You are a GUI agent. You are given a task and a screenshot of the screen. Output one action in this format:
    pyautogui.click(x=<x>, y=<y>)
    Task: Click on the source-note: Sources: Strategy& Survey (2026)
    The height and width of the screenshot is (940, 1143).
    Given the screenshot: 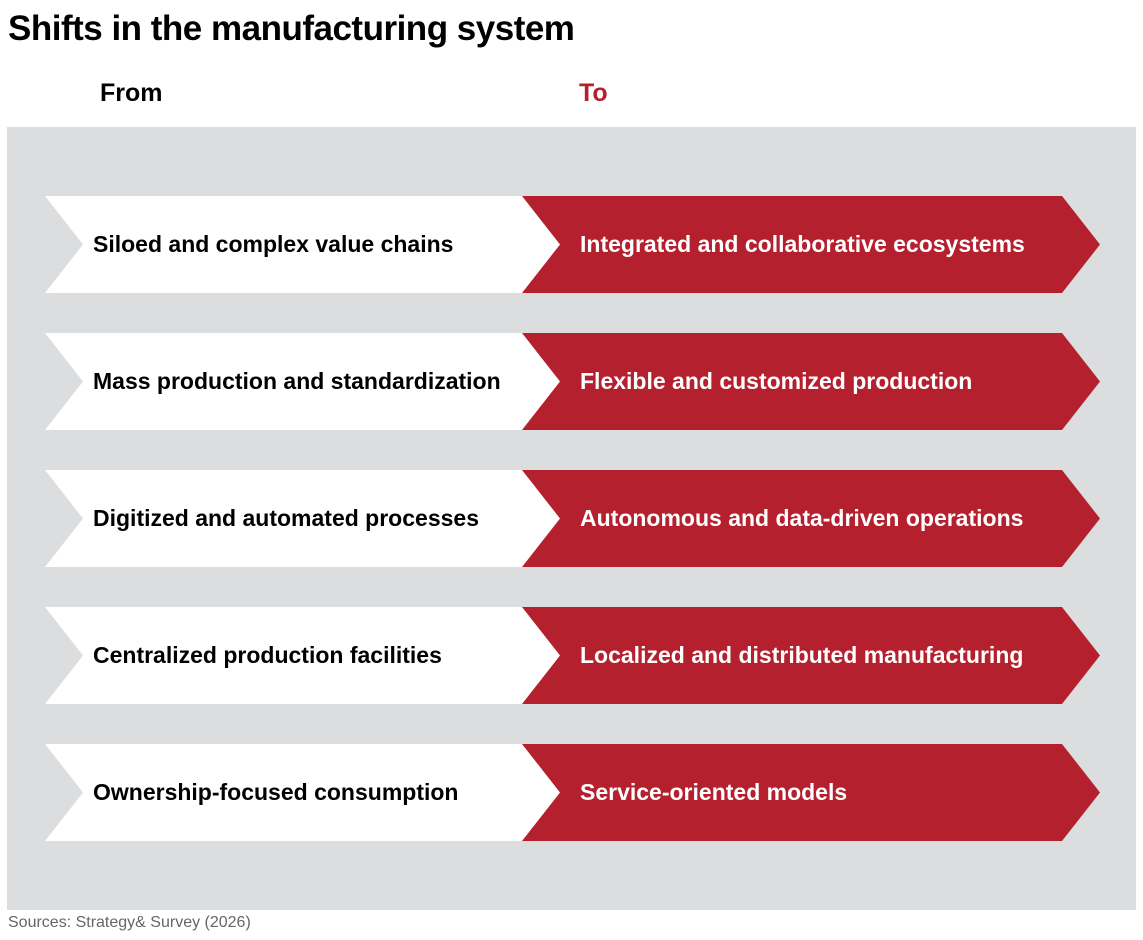 What is the action you would take?
    pyautogui.click(x=129, y=922)
    